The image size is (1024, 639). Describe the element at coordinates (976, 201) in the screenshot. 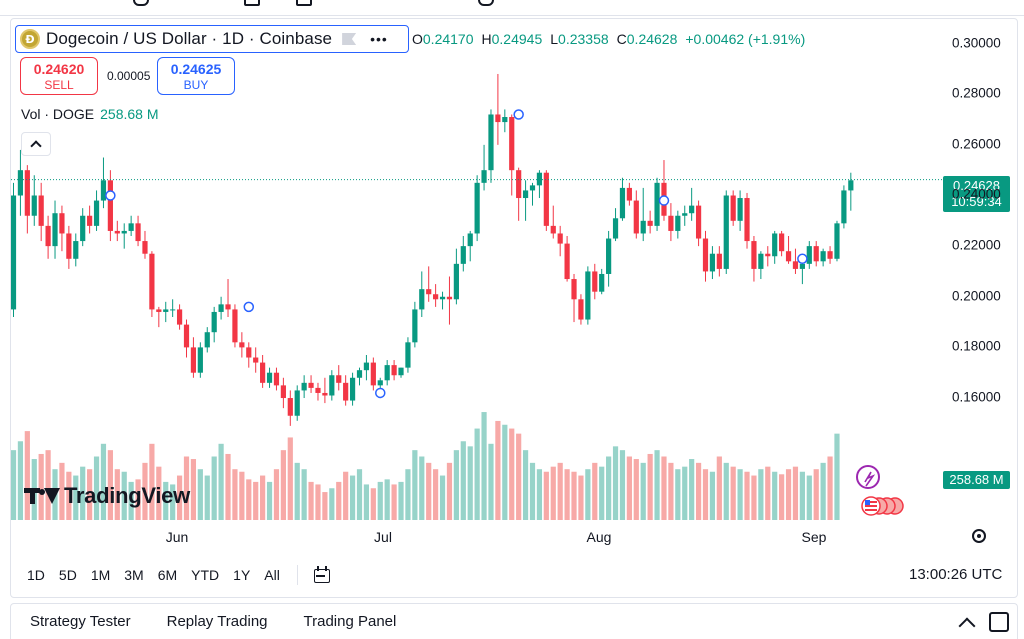

I see `bar-countdown: 10:59:34` at that location.